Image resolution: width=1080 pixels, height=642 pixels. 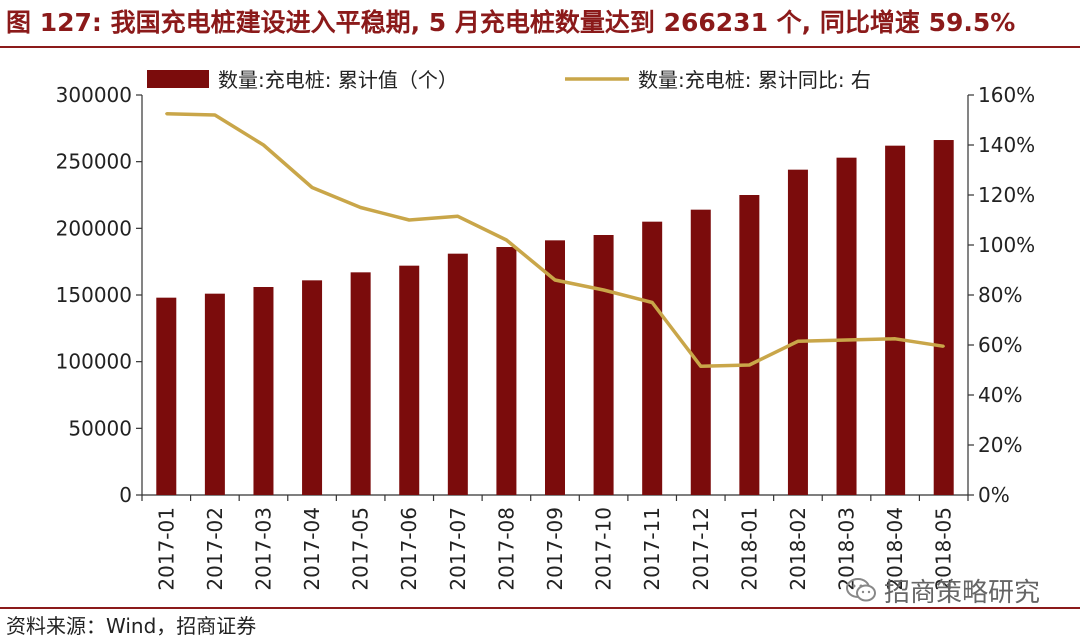 I want to click on chart-legend: 数量:充电桩: 累计值（个） 数量:充电桩: 累计同比: 右, so click(x=509, y=80).